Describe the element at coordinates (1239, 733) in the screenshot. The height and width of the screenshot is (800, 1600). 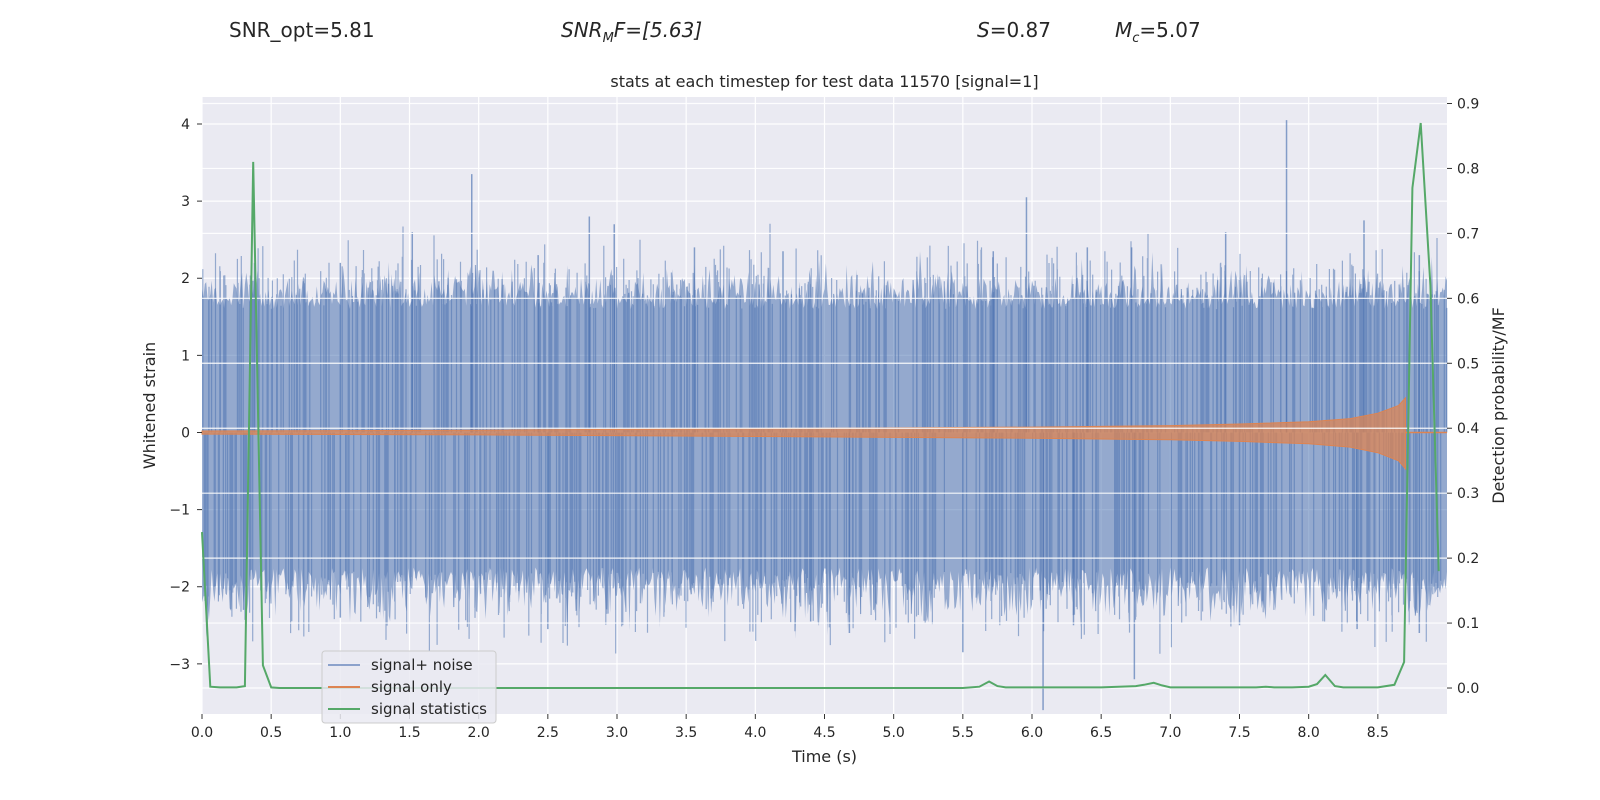
I see `x-tick-label: 7.5` at that location.